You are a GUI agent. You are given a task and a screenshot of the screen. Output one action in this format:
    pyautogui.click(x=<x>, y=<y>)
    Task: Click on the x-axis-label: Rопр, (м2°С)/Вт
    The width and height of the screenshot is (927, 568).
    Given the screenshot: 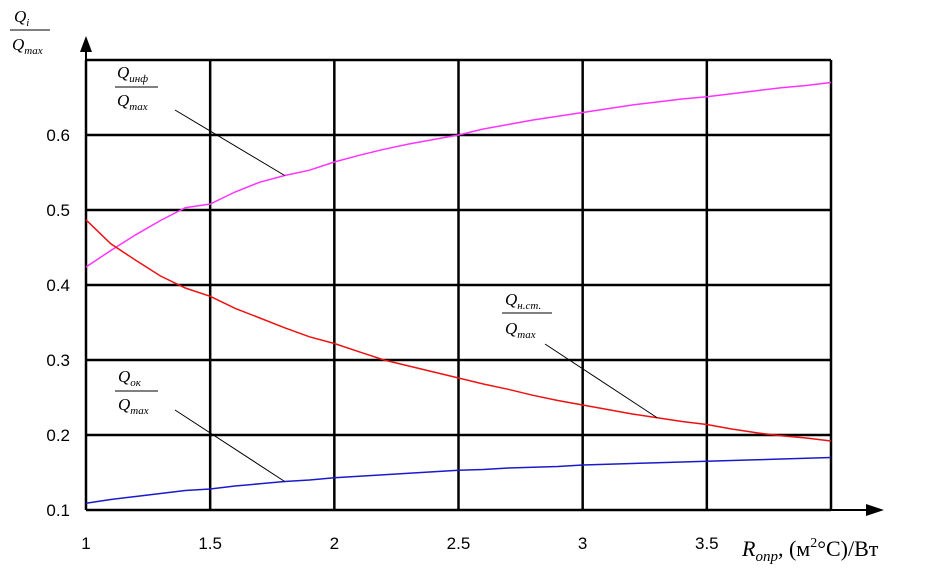 What is the action you would take?
    pyautogui.click(x=810, y=550)
    